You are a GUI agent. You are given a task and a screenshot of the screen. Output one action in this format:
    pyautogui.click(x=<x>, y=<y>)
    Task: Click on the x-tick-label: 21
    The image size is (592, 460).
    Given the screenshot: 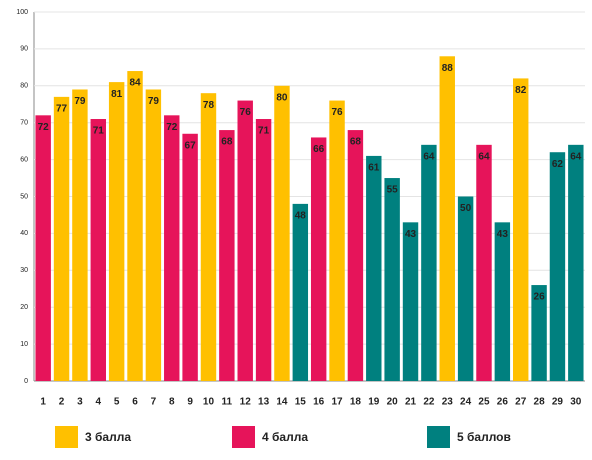 What is the action you would take?
    pyautogui.click(x=411, y=402)
    